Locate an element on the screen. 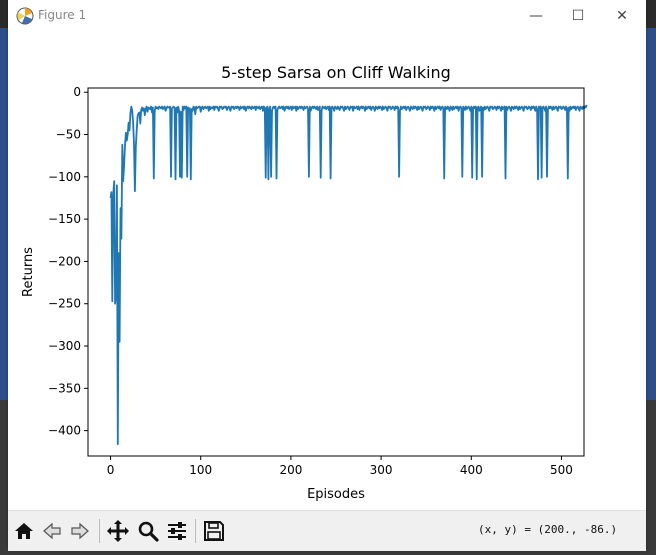  y-tick-label: −350 is located at coordinates (64, 388).